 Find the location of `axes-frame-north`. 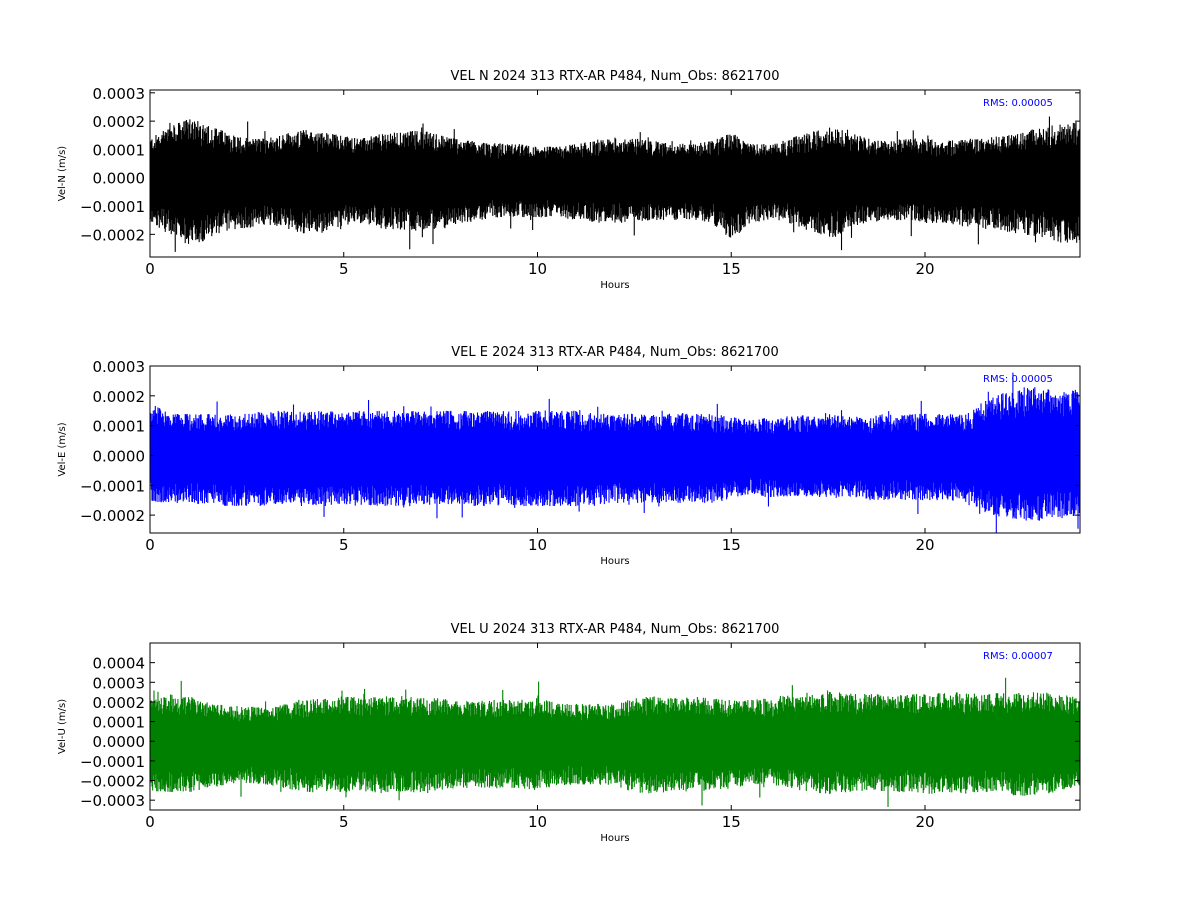

axes-frame-north is located at coordinates (615, 173).